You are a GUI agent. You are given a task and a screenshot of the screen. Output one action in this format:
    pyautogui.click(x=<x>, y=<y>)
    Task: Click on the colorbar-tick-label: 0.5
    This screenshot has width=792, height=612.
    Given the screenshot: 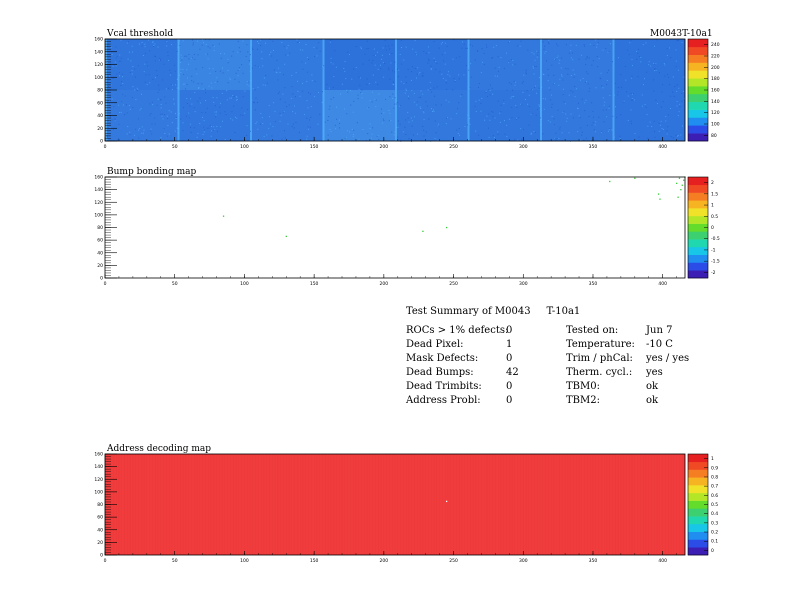 What is the action you would take?
    pyautogui.click(x=714, y=217)
    